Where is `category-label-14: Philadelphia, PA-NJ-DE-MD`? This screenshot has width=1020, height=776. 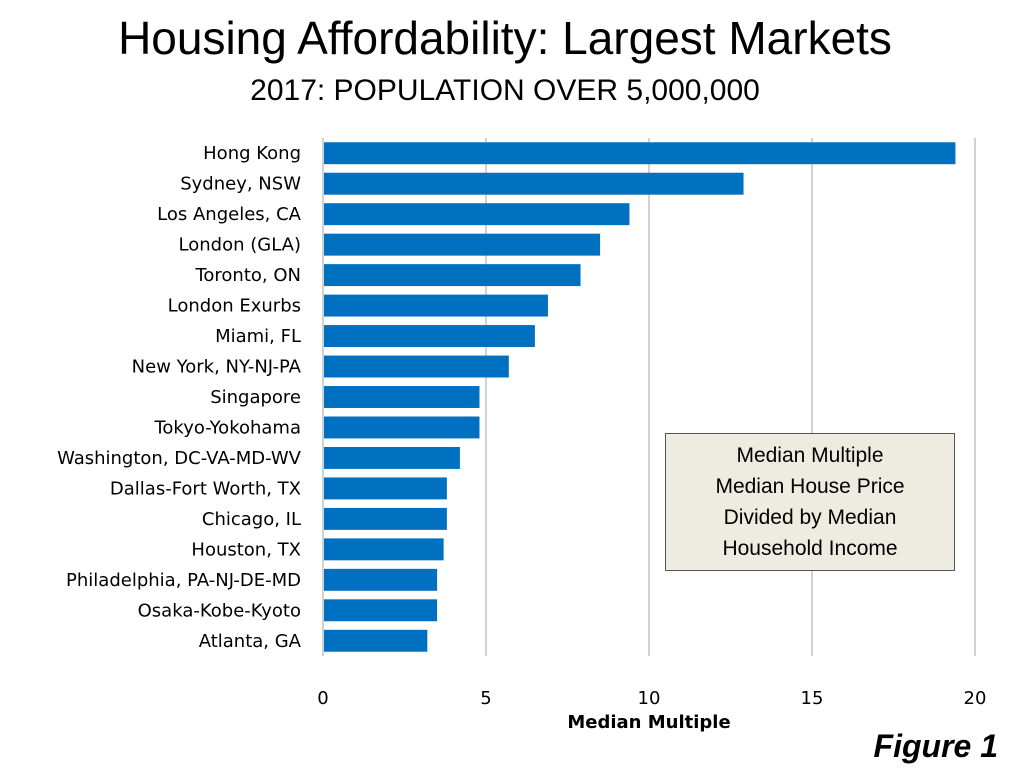 category-label-14: Philadelphia, PA-NJ-DE-MD is located at coordinates (183, 580).